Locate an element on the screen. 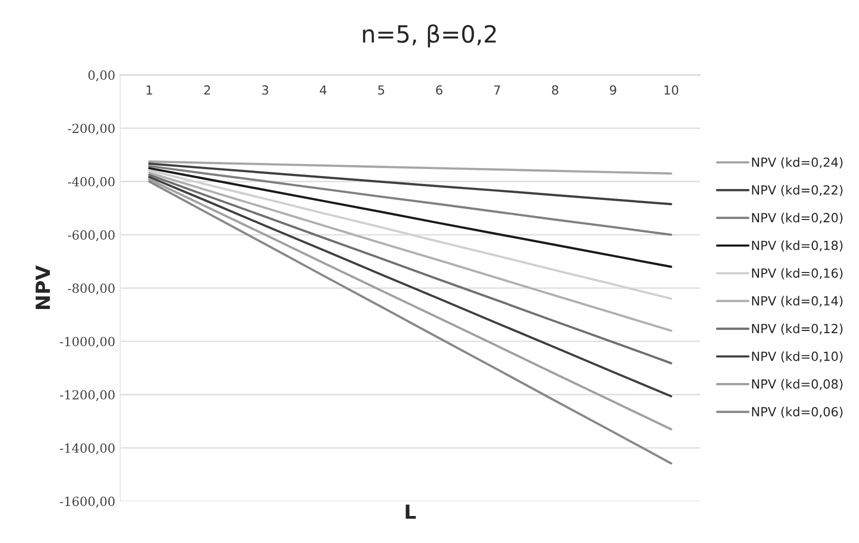 This screenshot has height=543, width=859. x-tick-label: 2 is located at coordinates (207, 90).